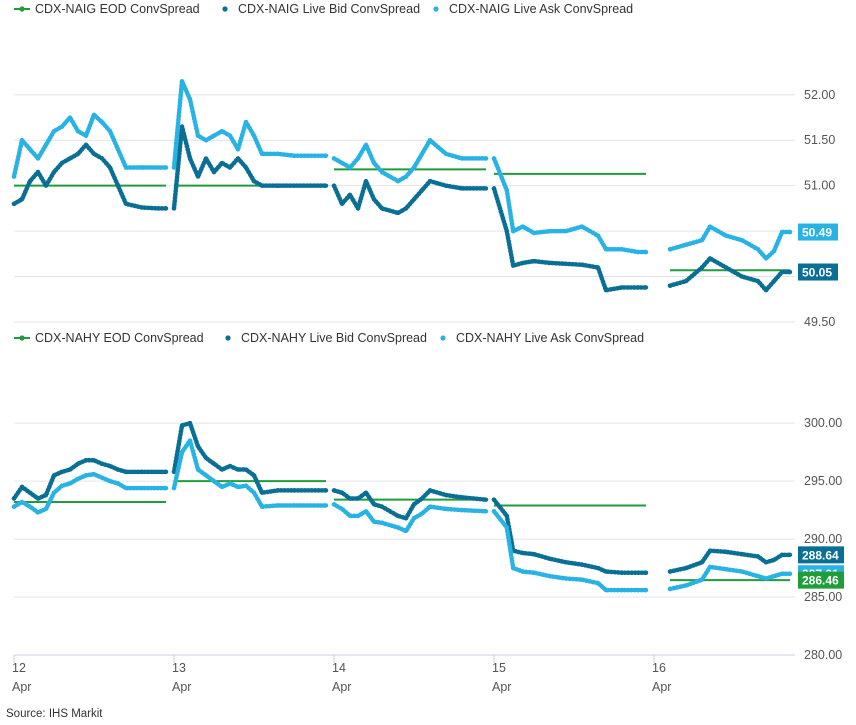  What do you see at coordinates (821, 580) in the screenshot?
I see `badge-box` at bounding box center [821, 580].